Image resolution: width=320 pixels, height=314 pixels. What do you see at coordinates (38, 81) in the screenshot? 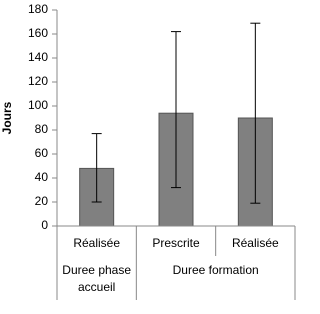
I see `y-tick-label: 120` at bounding box center [38, 81].